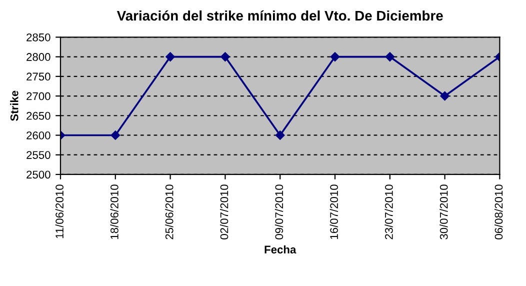 Image resolution: width=526 pixels, height=286 pixels. Describe the element at coordinates (280, 249) in the screenshot. I see `x-axis-title: Fecha` at that location.